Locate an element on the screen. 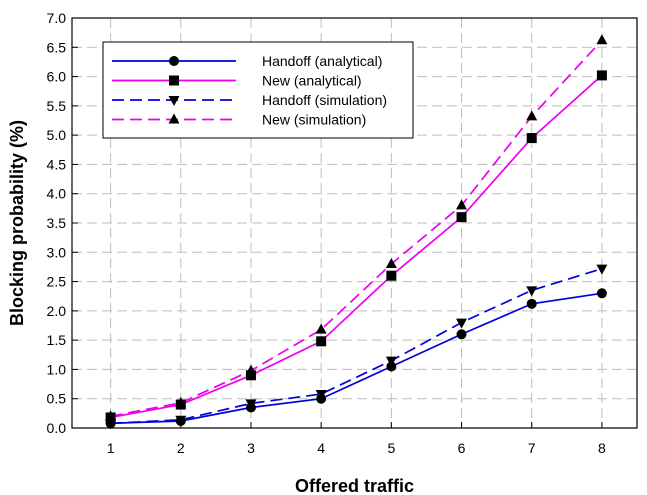  y-tick-label: 3.5 is located at coordinates (57, 223).